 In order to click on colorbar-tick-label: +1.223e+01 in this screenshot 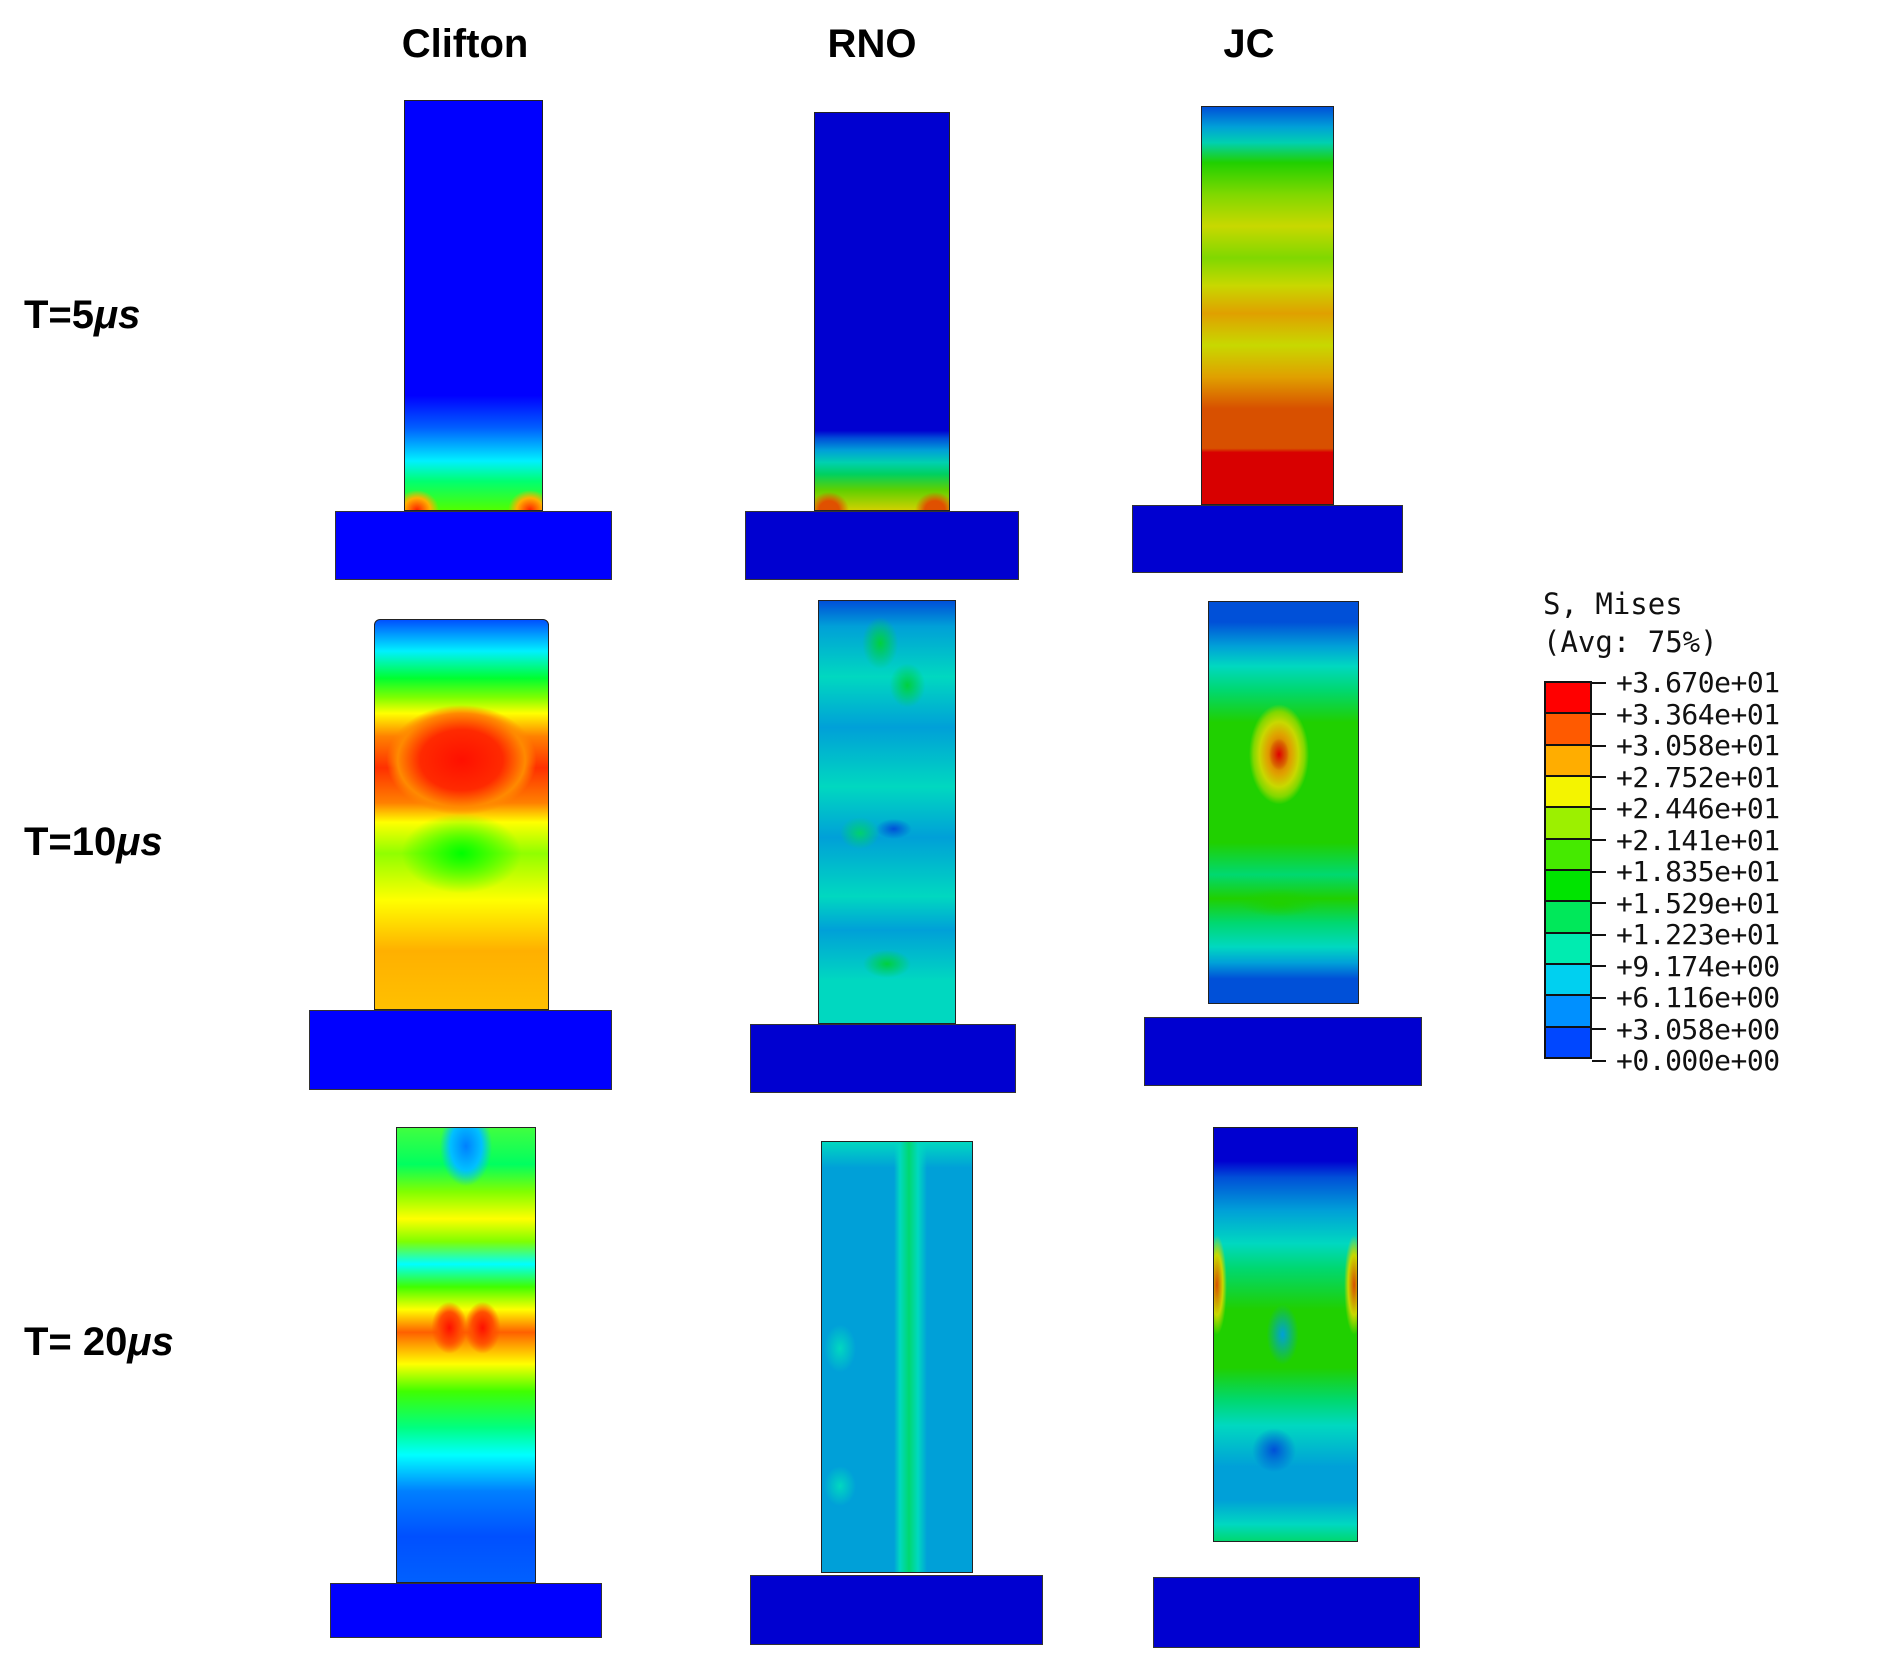, I will do `click(1698, 935)`.